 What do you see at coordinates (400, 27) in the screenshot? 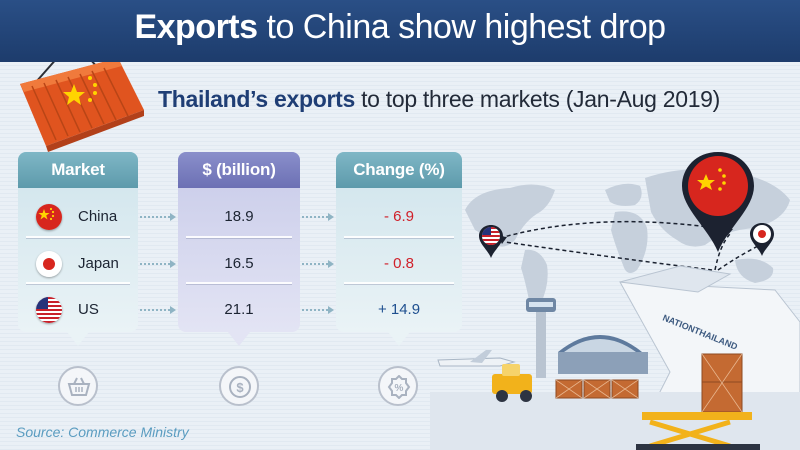
I see `page-title: Exports to China show highest drop` at bounding box center [400, 27].